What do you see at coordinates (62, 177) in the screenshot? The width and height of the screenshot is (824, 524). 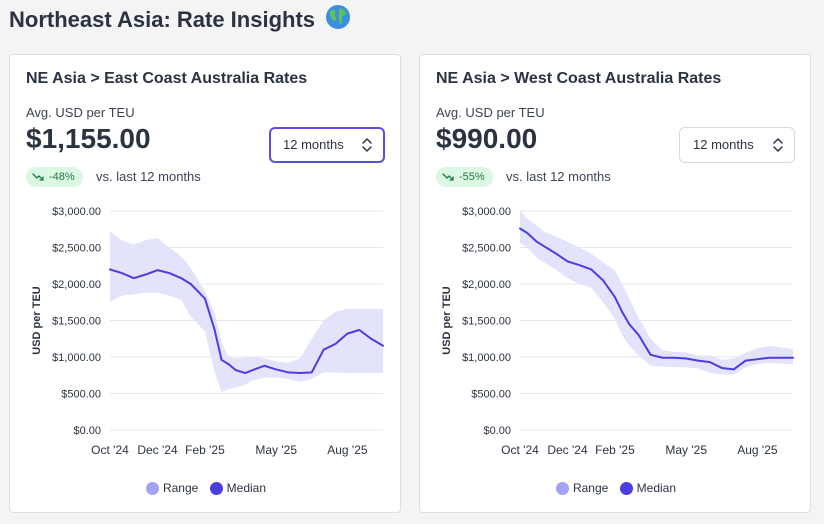 I see `delta-value: -48%` at bounding box center [62, 177].